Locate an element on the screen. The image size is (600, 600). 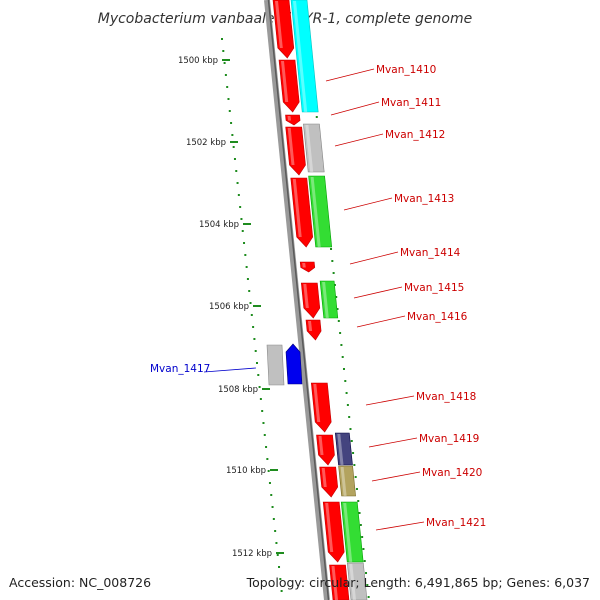
gene-label-mvan-1410: Mvan_1410 is located at coordinates (406, 70).